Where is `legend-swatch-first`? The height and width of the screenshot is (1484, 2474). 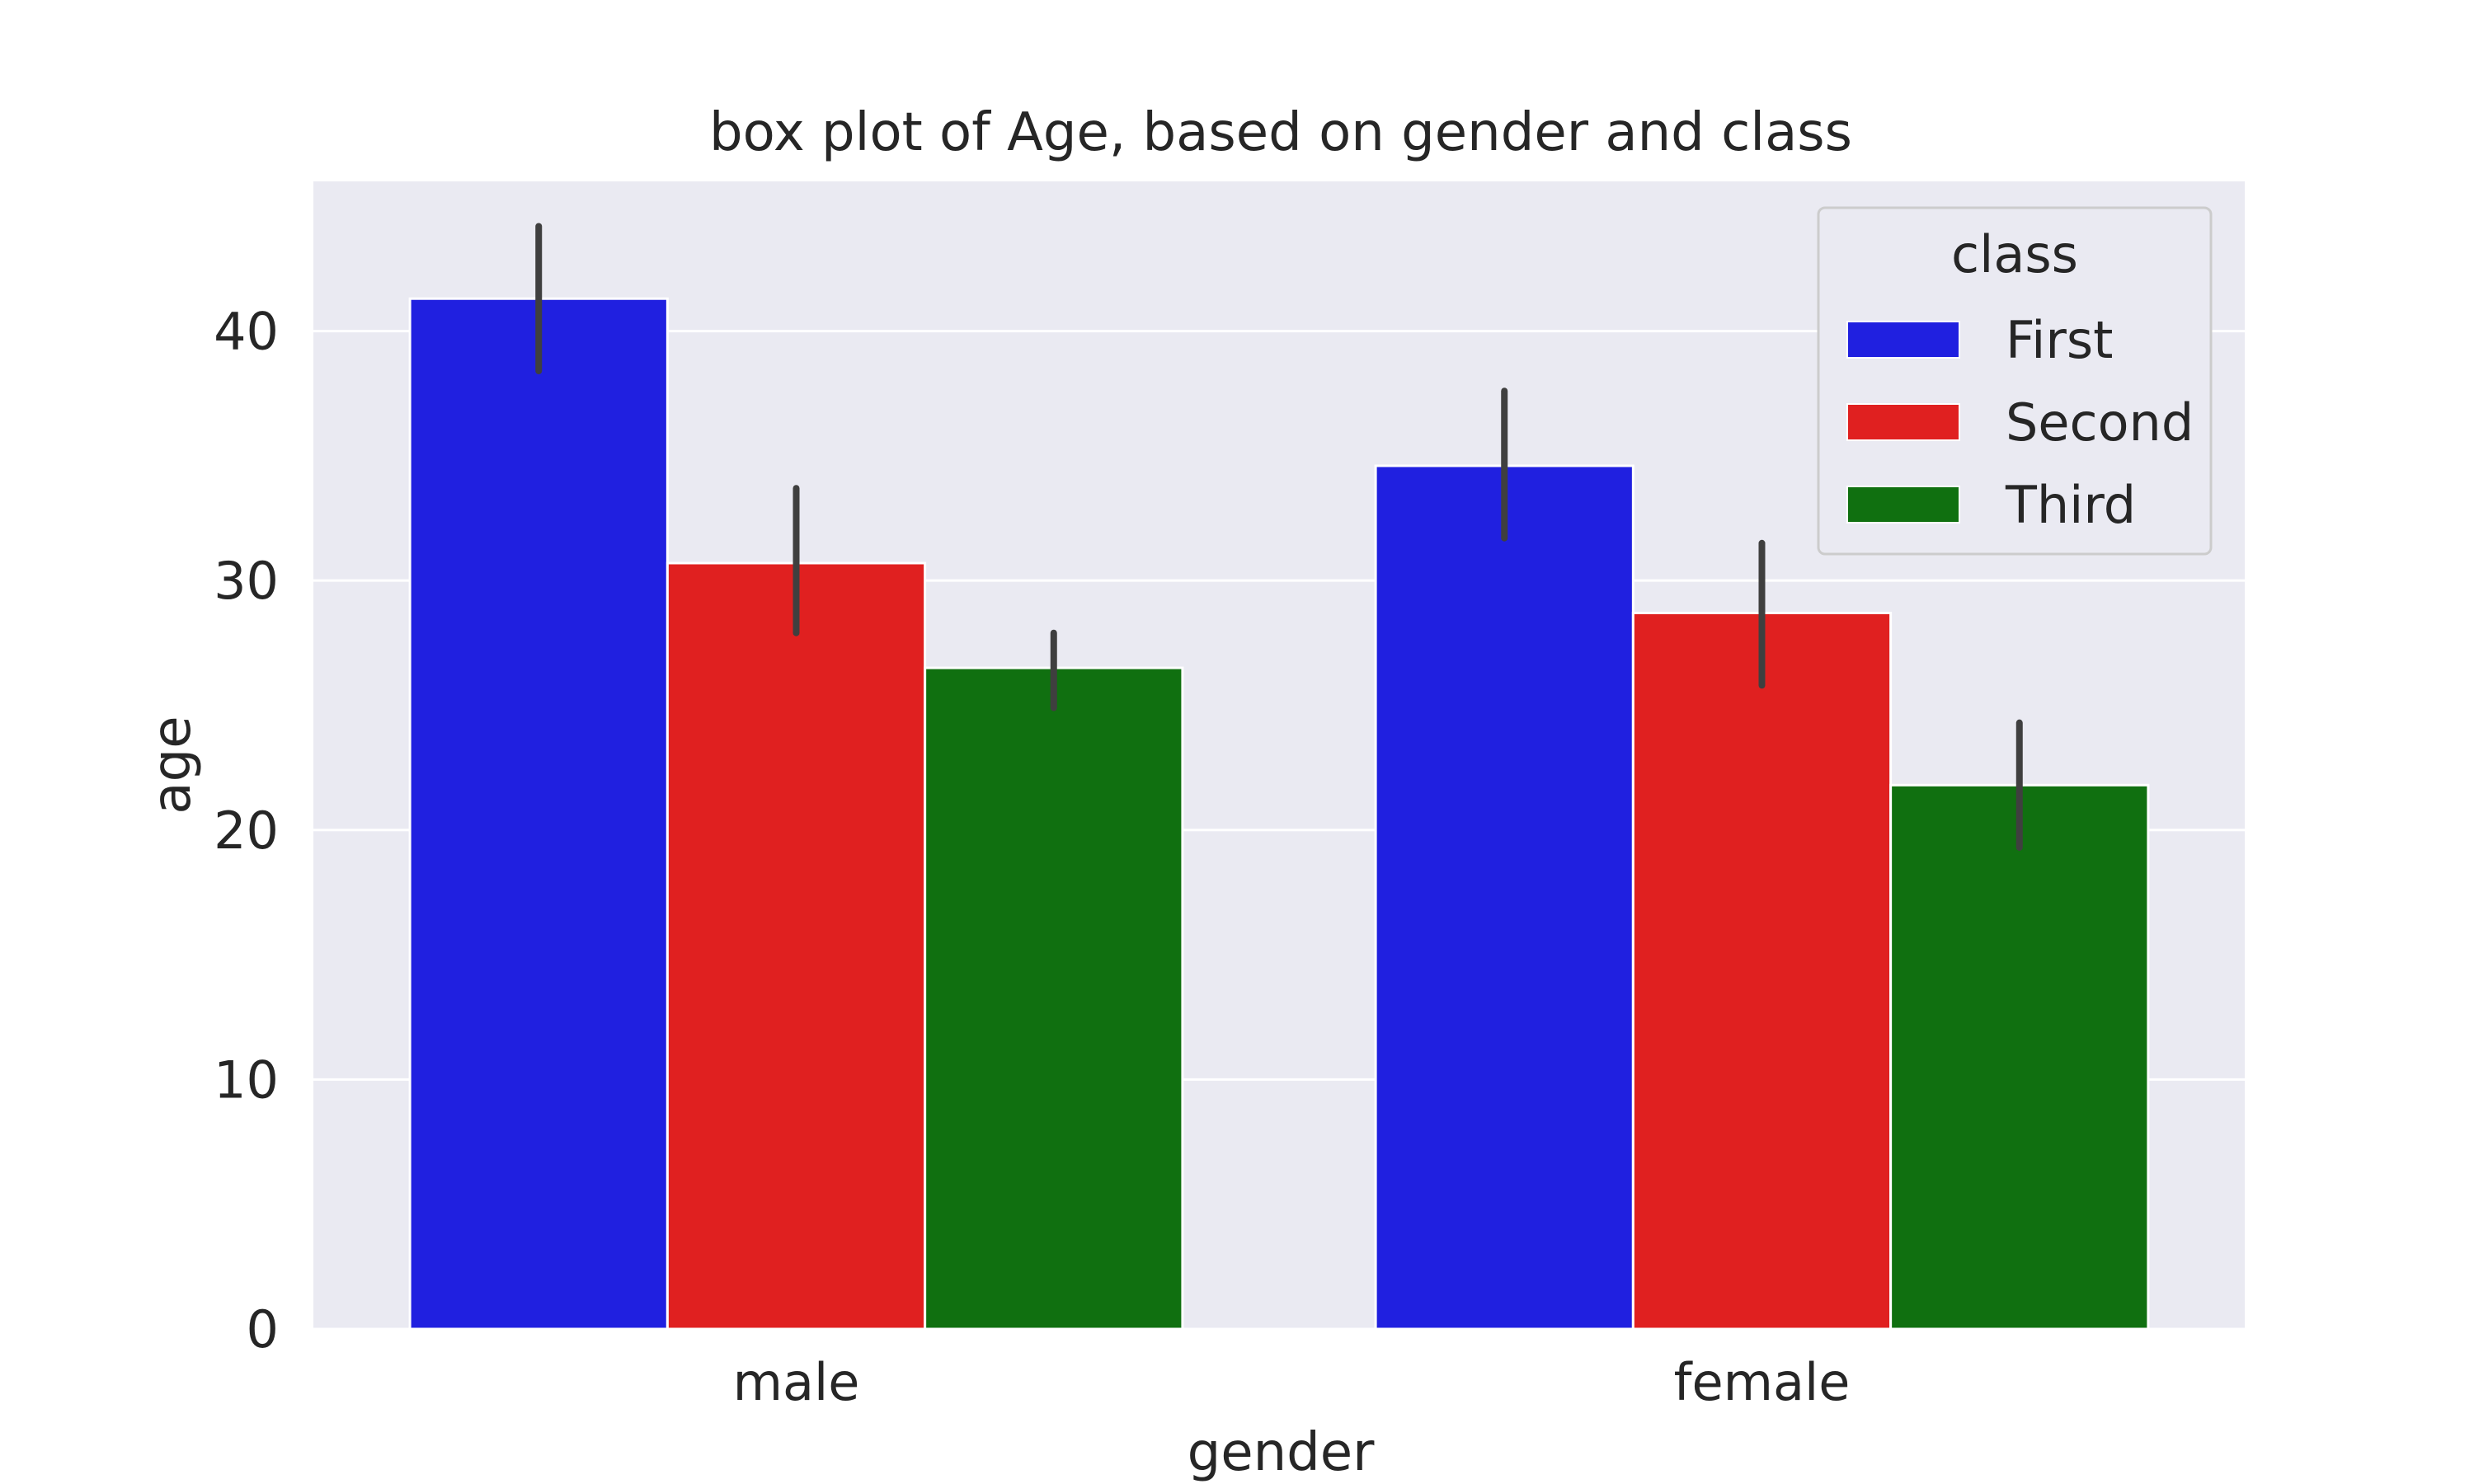 legend-swatch-first is located at coordinates (1903, 340).